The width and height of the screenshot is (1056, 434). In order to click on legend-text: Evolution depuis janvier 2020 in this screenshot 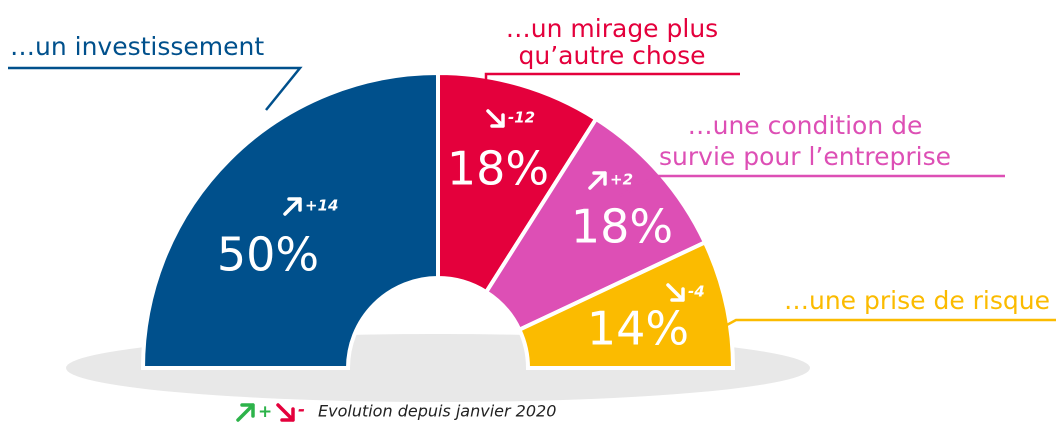, I will do `click(437, 411)`.